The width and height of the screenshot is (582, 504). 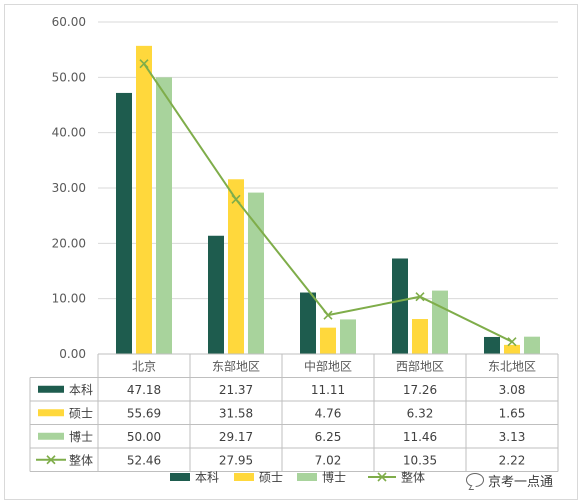 I want to click on watermark-text: 京考一点通, so click(x=521, y=482).